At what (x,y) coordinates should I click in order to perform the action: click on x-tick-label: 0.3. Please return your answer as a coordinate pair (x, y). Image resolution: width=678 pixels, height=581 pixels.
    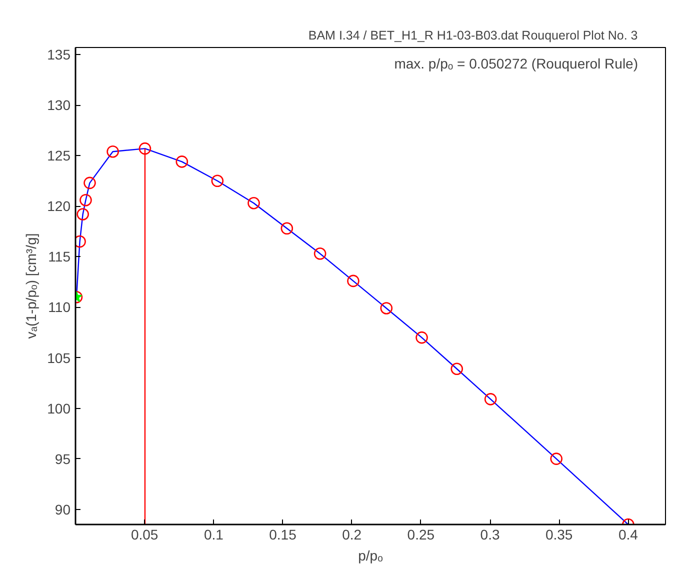
    Looking at the image, I should click on (490, 534).